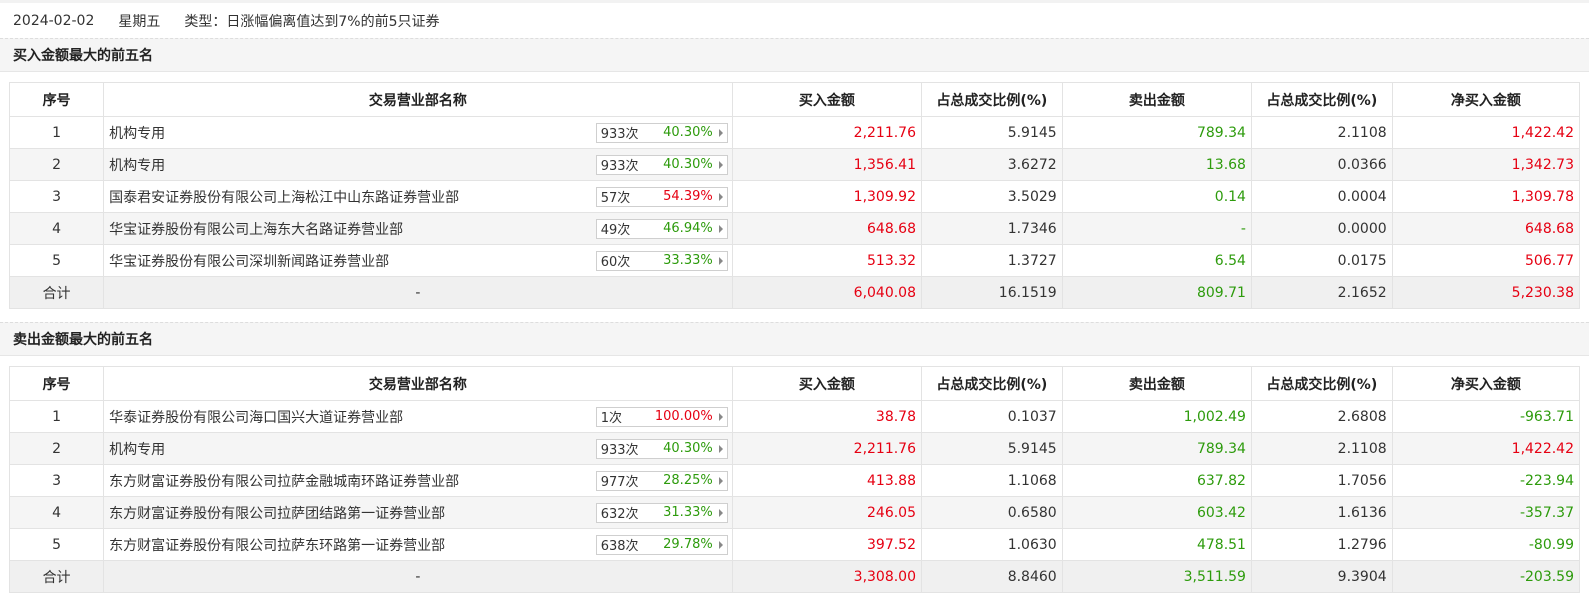  I want to click on branch-name-cell: 东方财富证券股份有限公司拉萨金融城南环路证券营业部 977次 28.25%, so click(418, 480).